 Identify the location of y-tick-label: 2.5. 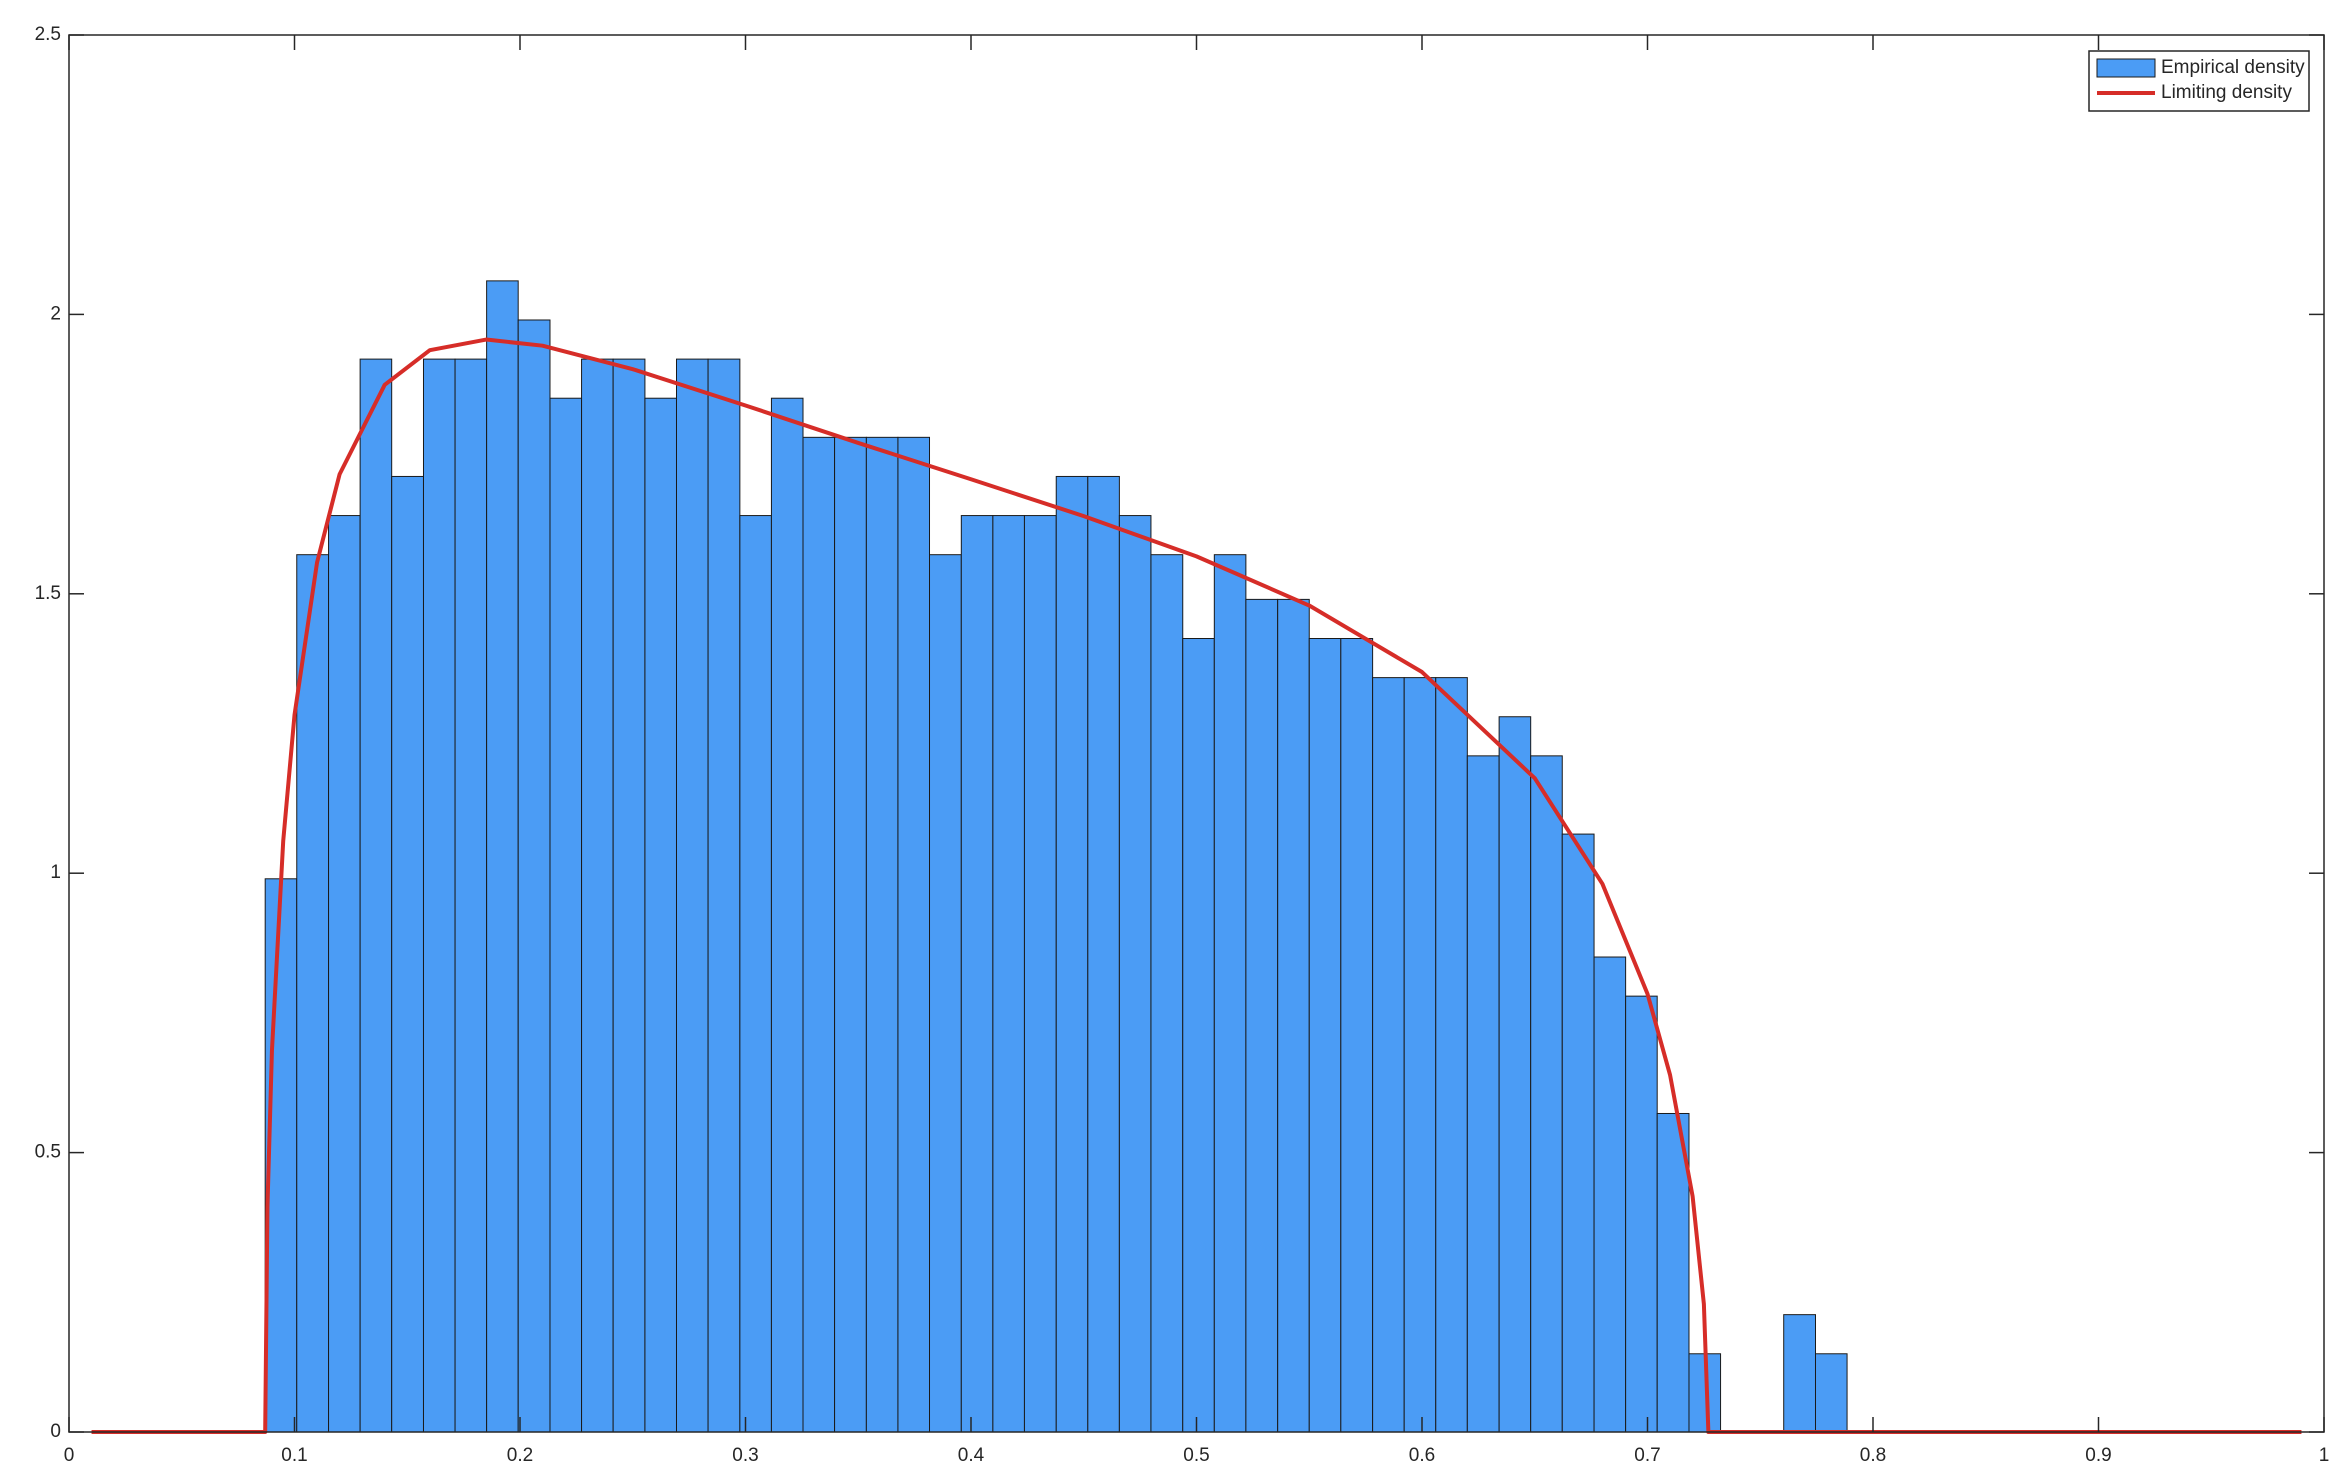
(48, 34).